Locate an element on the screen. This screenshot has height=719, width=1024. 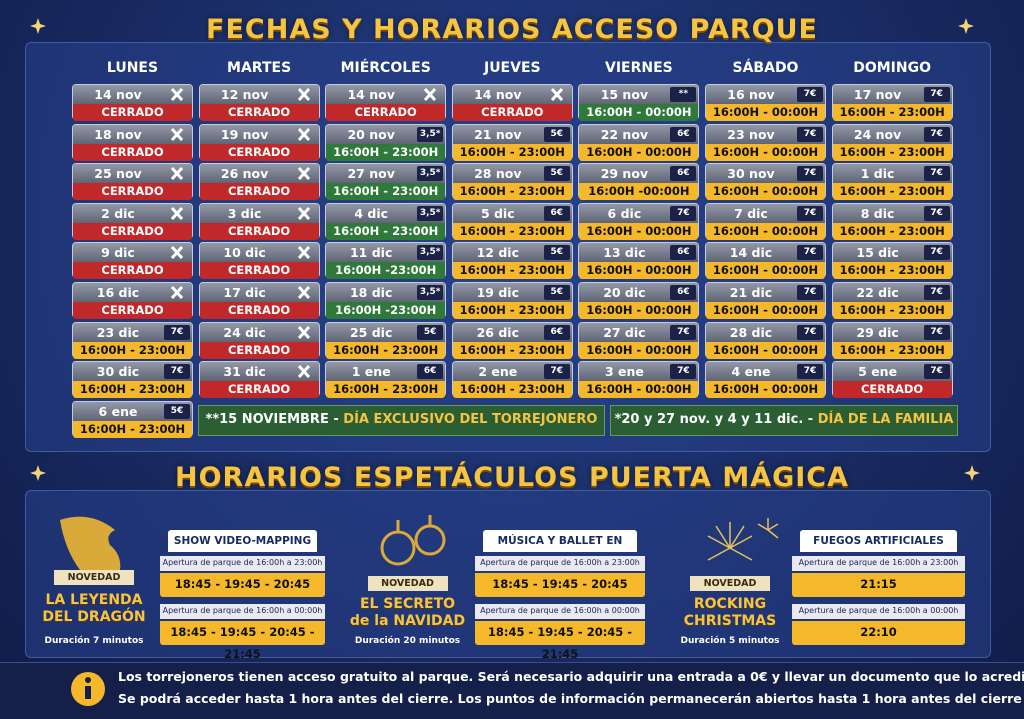
day-header: JUEVES is located at coordinates (512, 68).